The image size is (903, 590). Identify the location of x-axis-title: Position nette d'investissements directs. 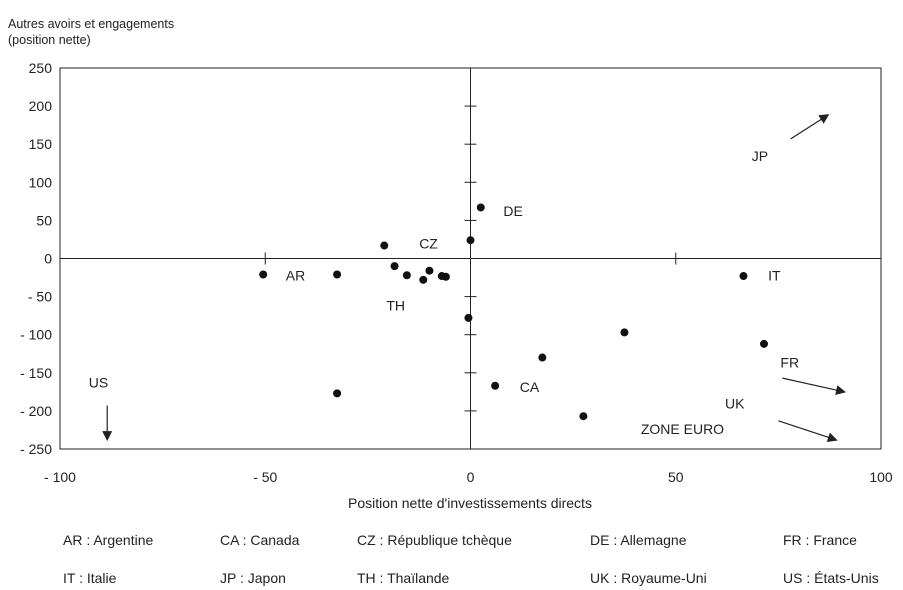
(470, 503).